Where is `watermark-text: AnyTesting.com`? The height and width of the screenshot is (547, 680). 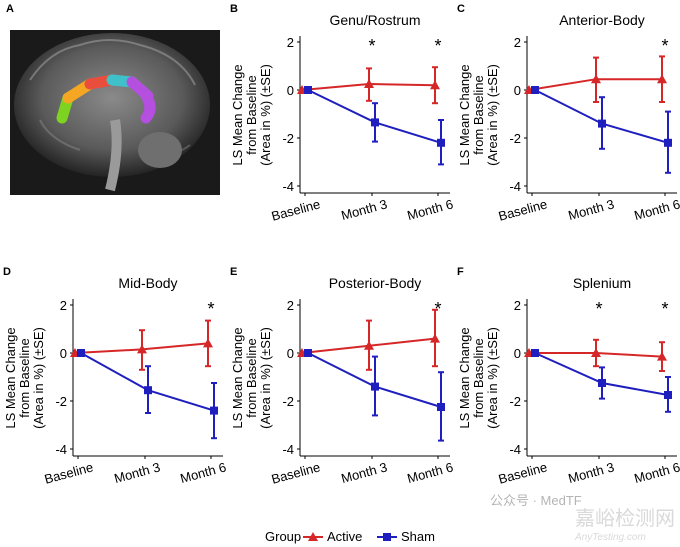
watermark-text: AnyTesting.com is located at coordinates (610, 537).